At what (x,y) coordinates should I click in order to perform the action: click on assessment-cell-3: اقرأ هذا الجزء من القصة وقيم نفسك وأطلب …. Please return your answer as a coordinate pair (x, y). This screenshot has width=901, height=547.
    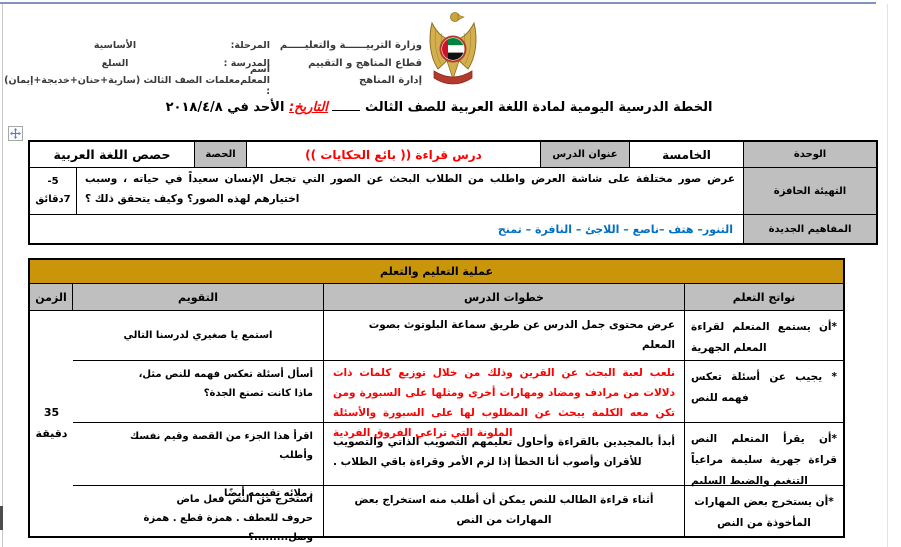
    Looking at the image, I should click on (198, 461).